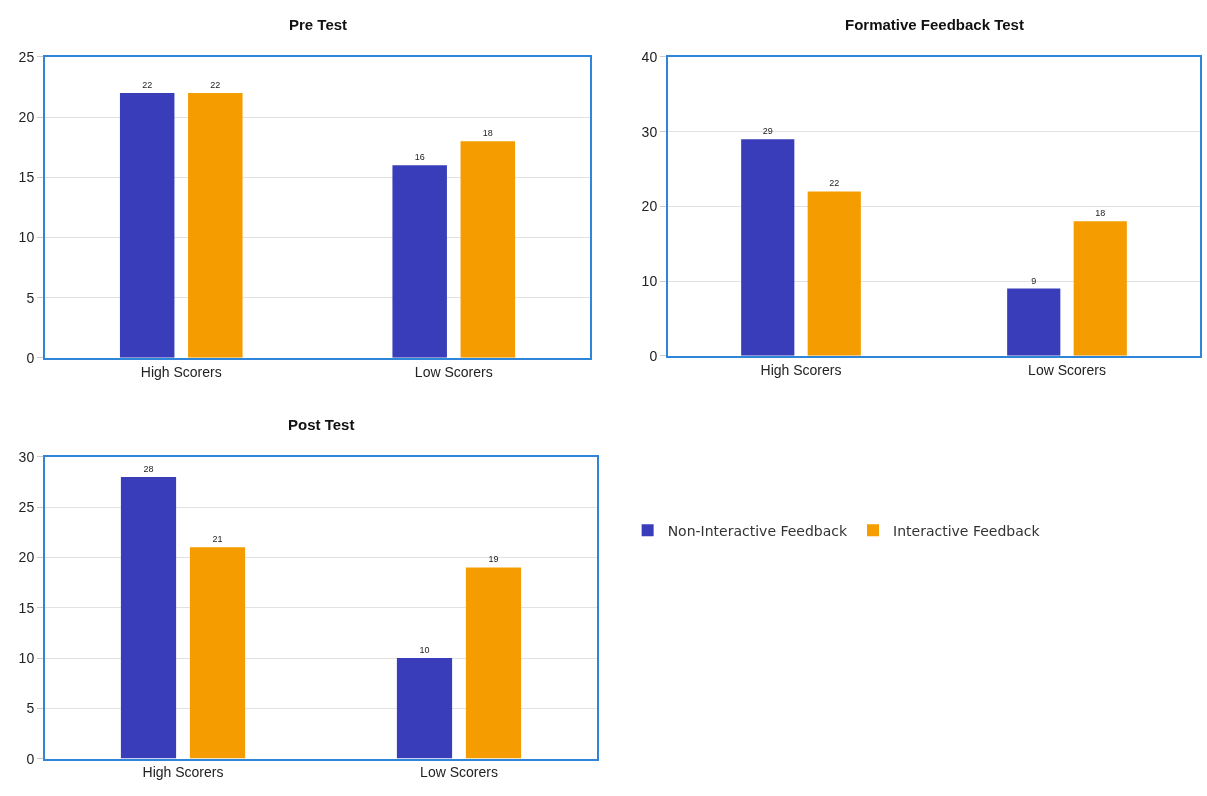  What do you see at coordinates (424, 650) in the screenshot?
I see `data-label: 10` at bounding box center [424, 650].